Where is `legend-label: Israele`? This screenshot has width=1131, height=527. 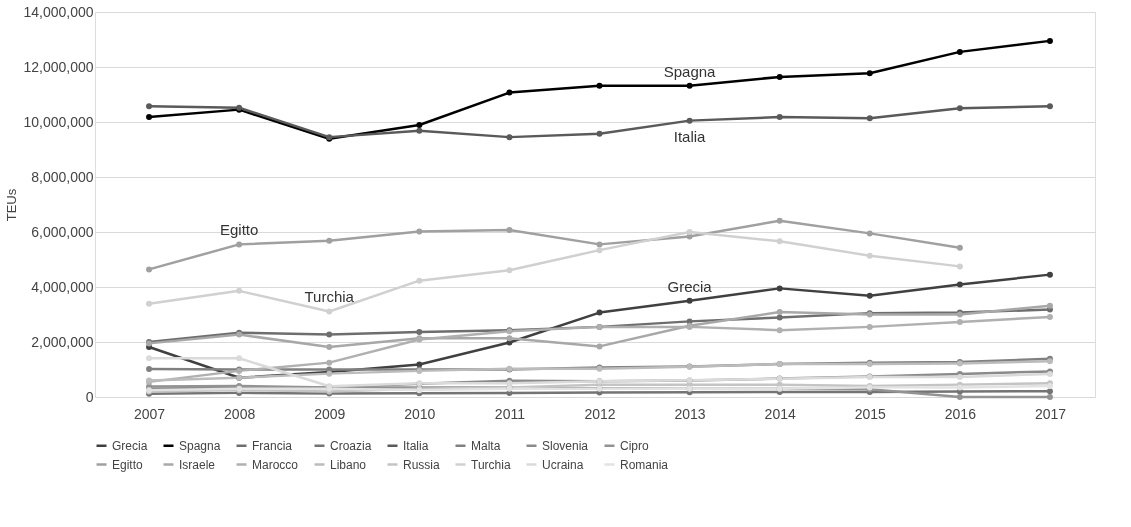
legend-label: Israele is located at coordinates (197, 464).